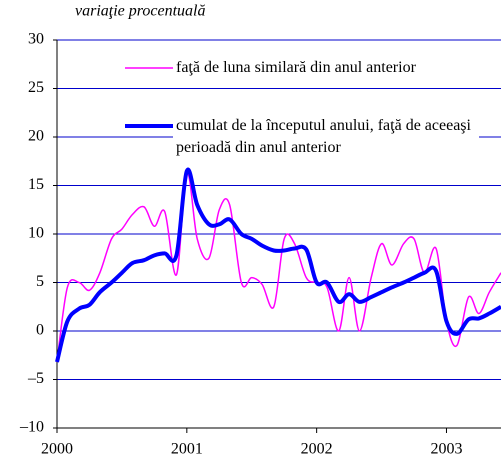 The image size is (501, 461). What do you see at coordinates (35, 378) in the screenshot?
I see `y-tick-label: –5` at bounding box center [35, 378].